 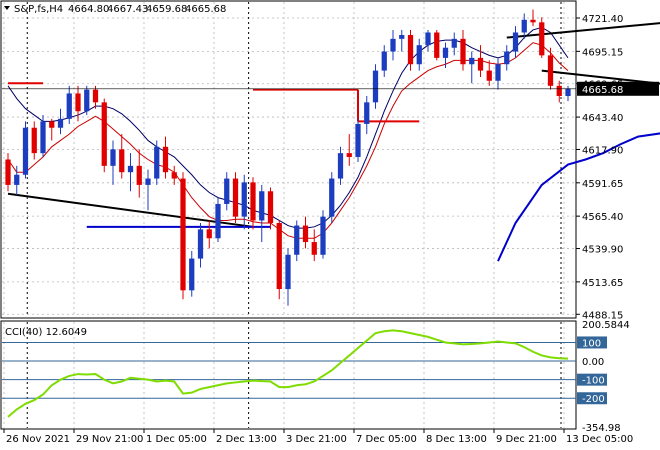 I want to click on time-tick-label: 7 Dec 05:00, so click(x=386, y=439).